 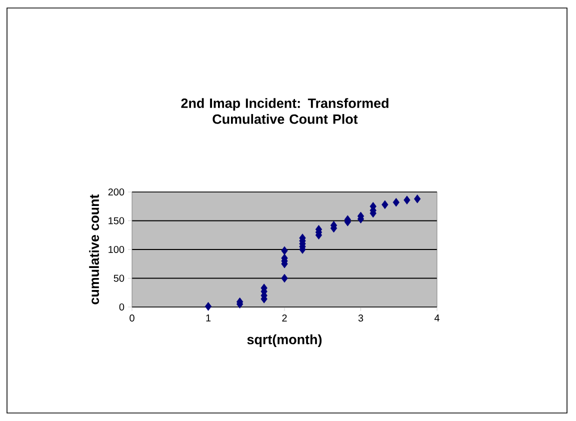 What do you see at coordinates (284, 111) in the screenshot?
I see `chart-title: 2nd Imap Incident: Transformed Cumulative Count Plot` at bounding box center [284, 111].